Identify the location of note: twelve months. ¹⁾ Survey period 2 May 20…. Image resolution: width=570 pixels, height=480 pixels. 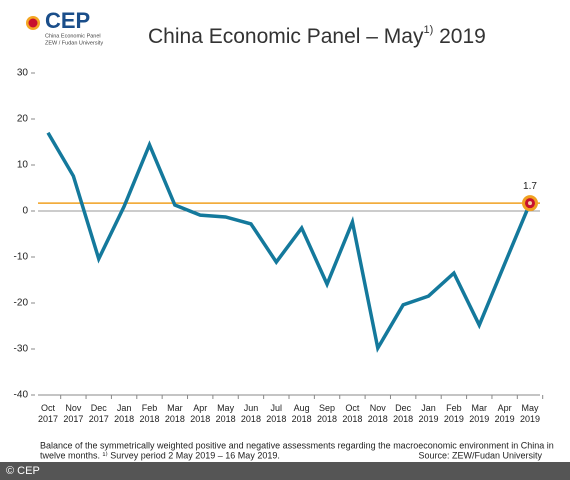
(160, 455).